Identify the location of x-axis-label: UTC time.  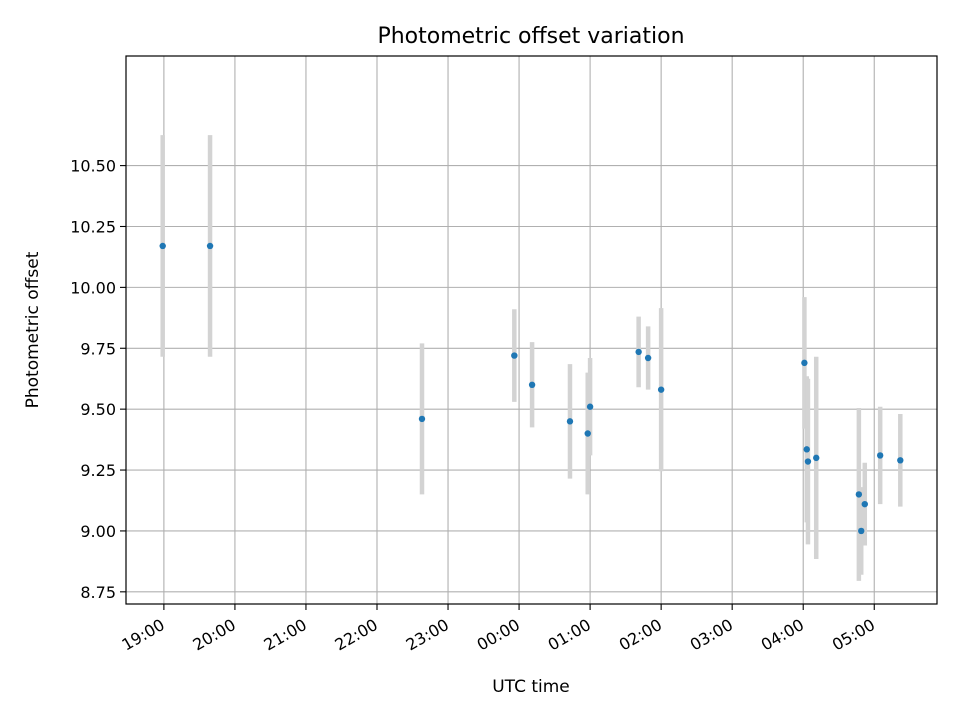
(531, 687).